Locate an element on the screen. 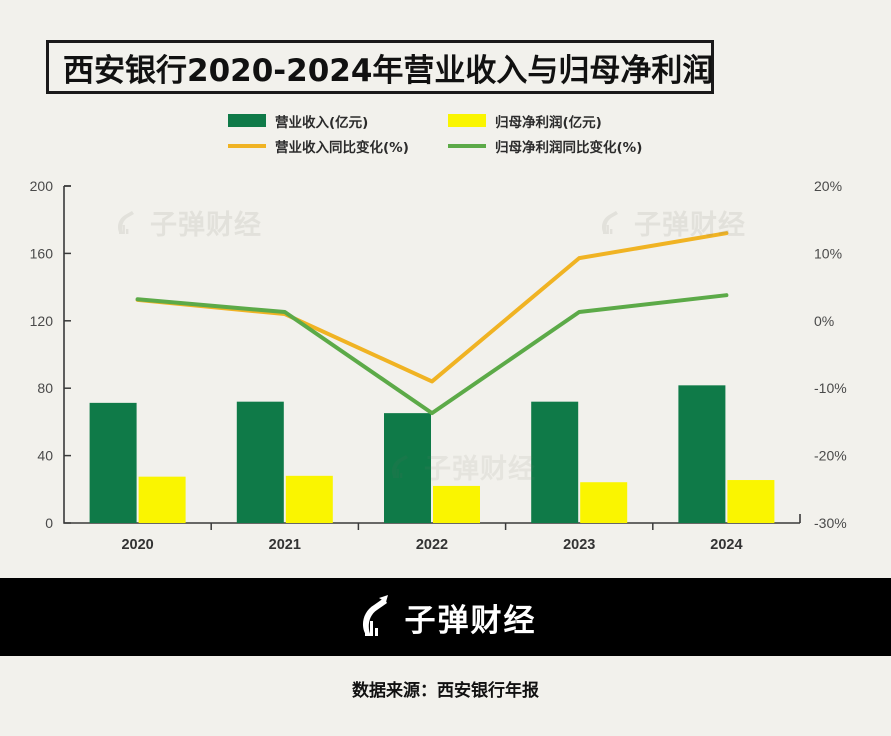  x-axis-tick-label: 2024 is located at coordinates (726, 545).